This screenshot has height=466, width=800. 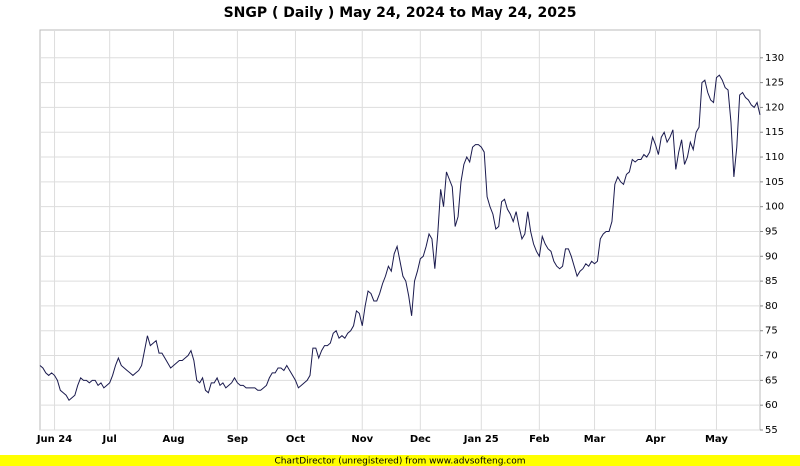 What do you see at coordinates (656, 439) in the screenshot?
I see `x-tick-label: Apr` at bounding box center [656, 439].